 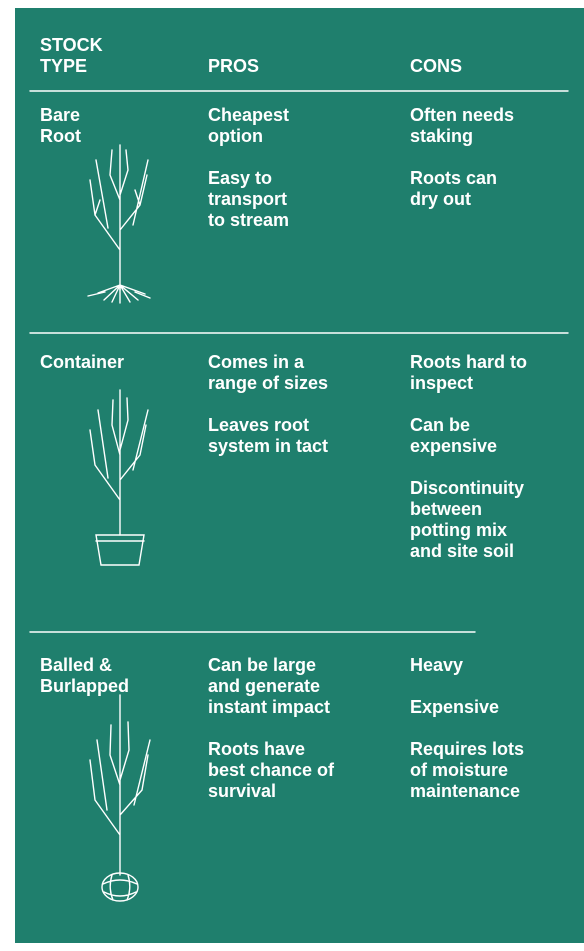 I want to click on cons-list: Often needs staking Roots can dry out, so click(x=462, y=168).